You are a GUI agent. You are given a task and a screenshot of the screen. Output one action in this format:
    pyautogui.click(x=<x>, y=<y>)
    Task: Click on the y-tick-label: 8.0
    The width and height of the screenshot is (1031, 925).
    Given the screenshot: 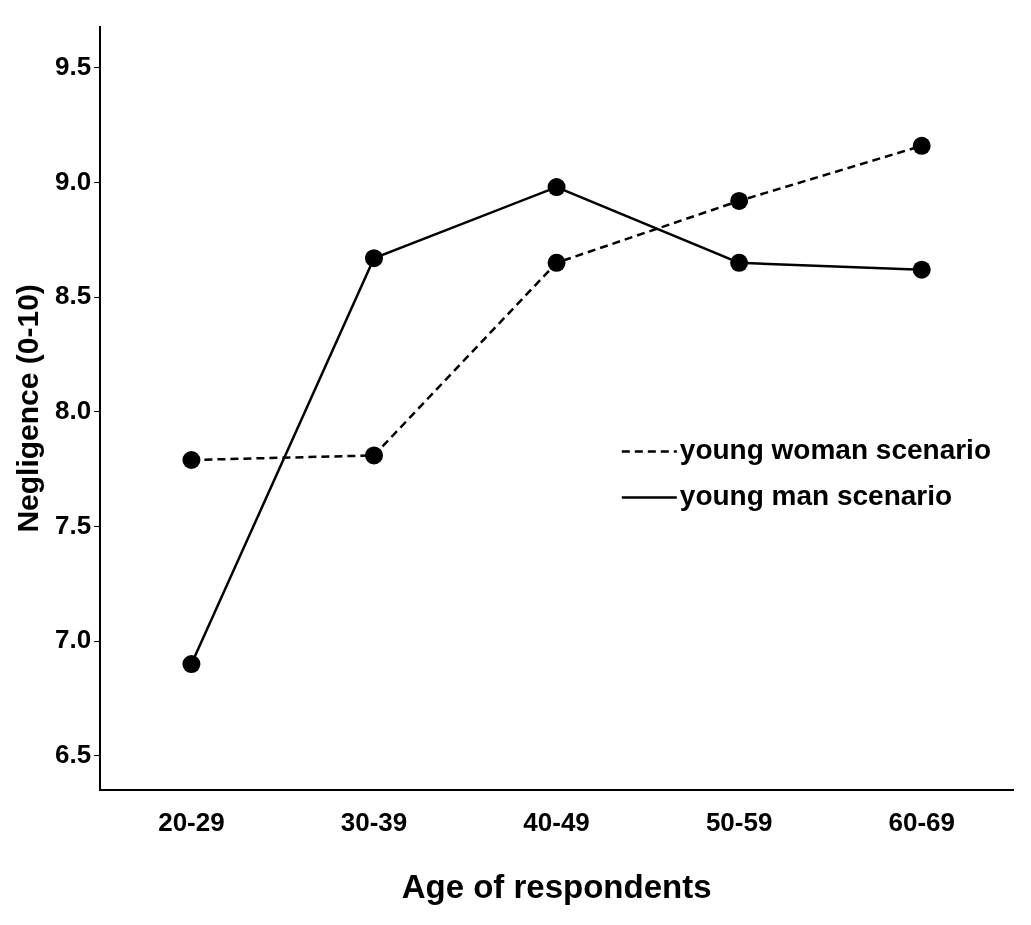 What is the action you would take?
    pyautogui.click(x=73, y=410)
    